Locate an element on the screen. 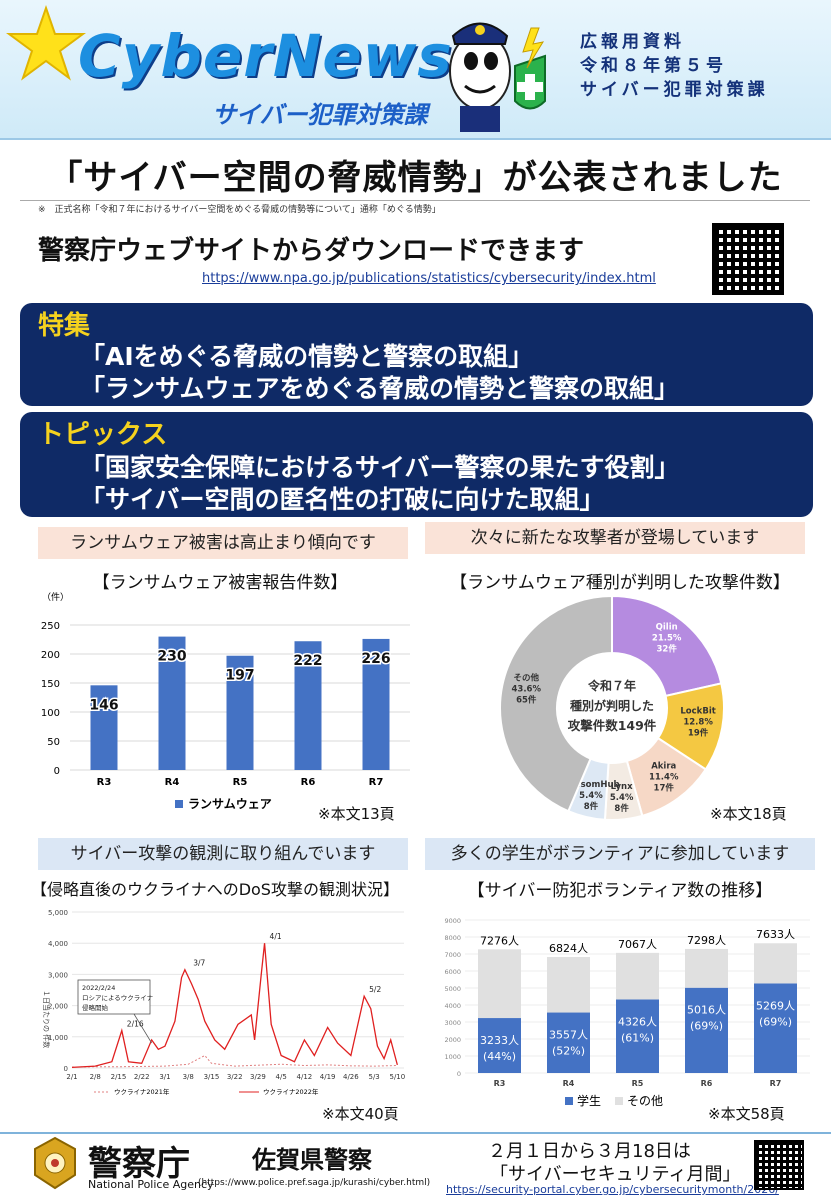  slice-label: その他 is located at coordinates (526, 678).